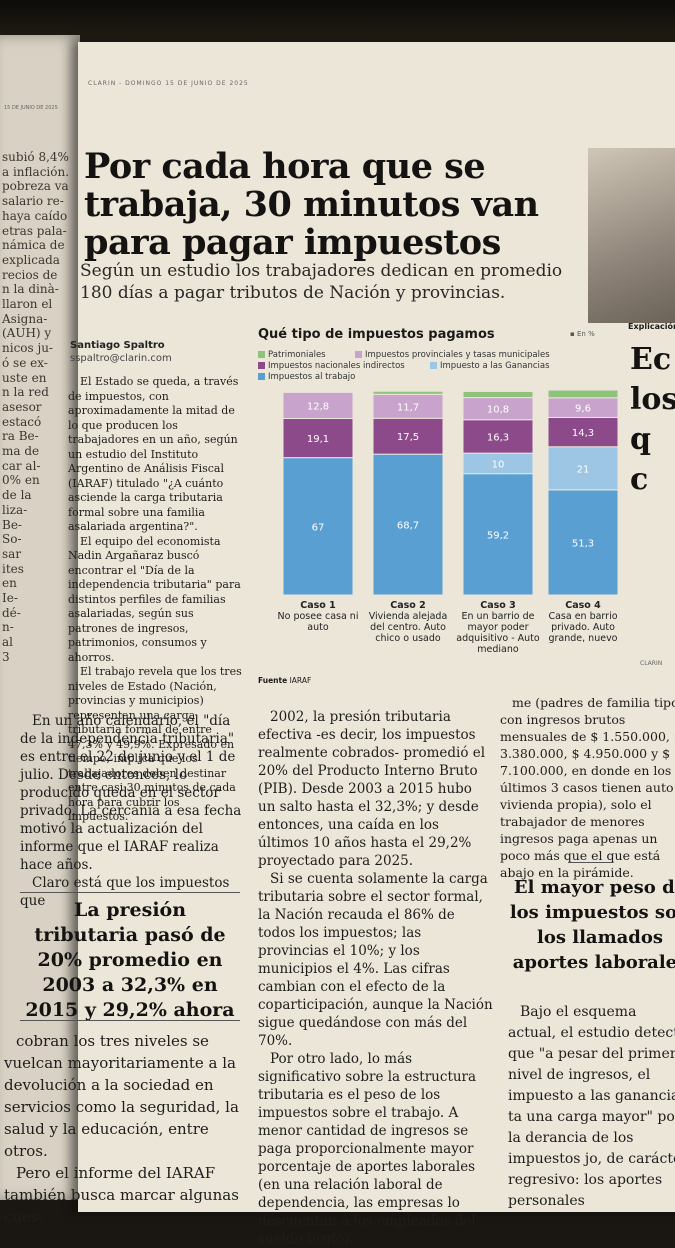 This screenshot has height=1248, width=675. I want to click on legend-item: Impuesto a las Ganancias, so click(490, 366).